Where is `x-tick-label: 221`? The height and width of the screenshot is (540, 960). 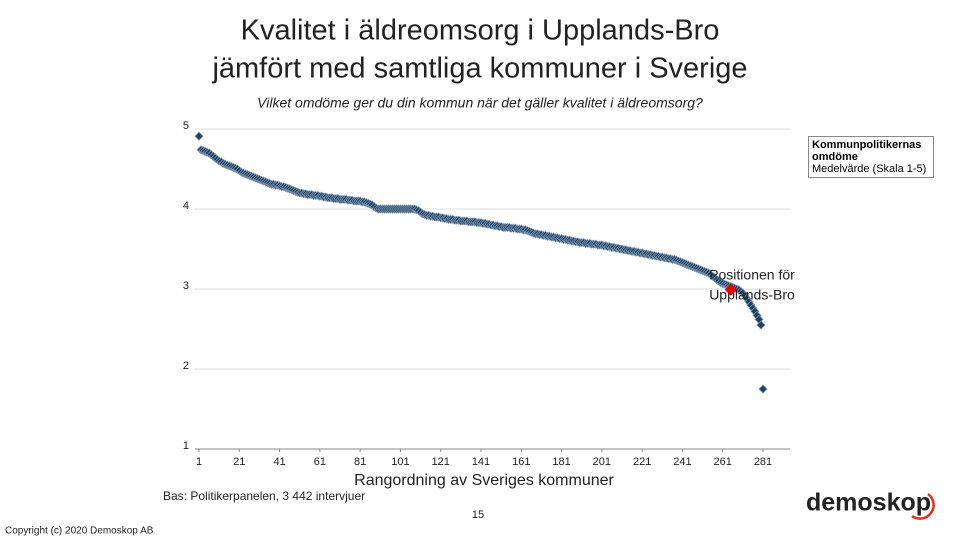 x-tick-label: 221 is located at coordinates (642, 462).